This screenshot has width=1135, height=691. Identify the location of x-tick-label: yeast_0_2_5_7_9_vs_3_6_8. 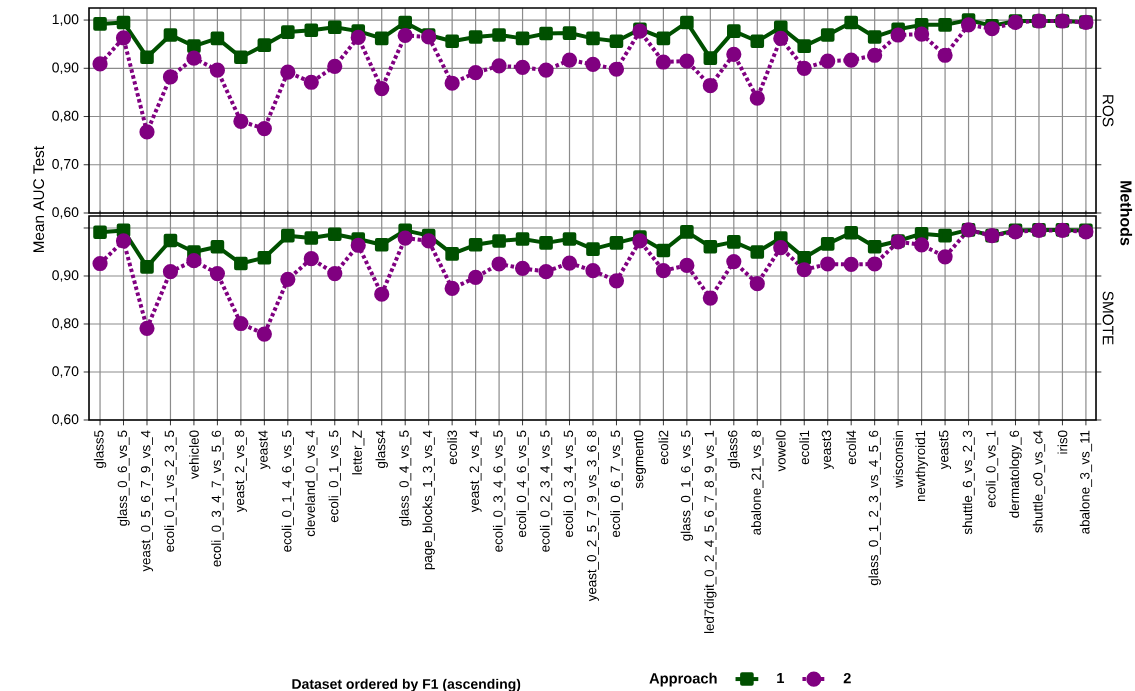
(593, 516).